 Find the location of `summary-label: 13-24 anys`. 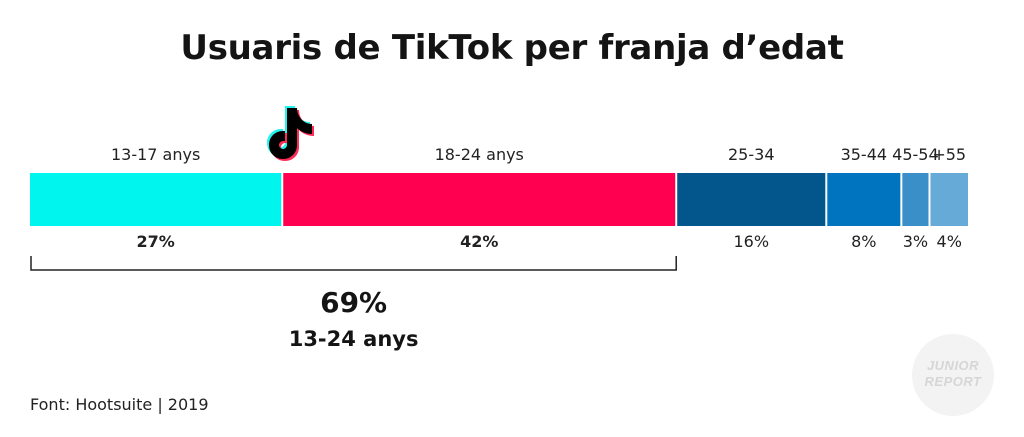

summary-label: 13-24 anys is located at coordinates (354, 339).